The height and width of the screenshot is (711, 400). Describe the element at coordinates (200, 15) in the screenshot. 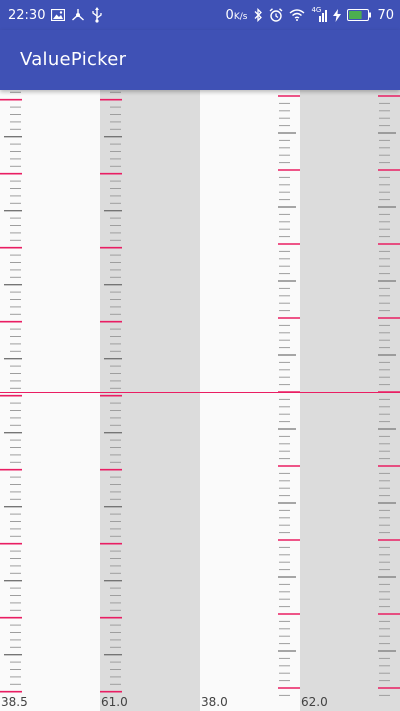

I see `status-bar: 22:30 0K/s 4G 70` at that location.